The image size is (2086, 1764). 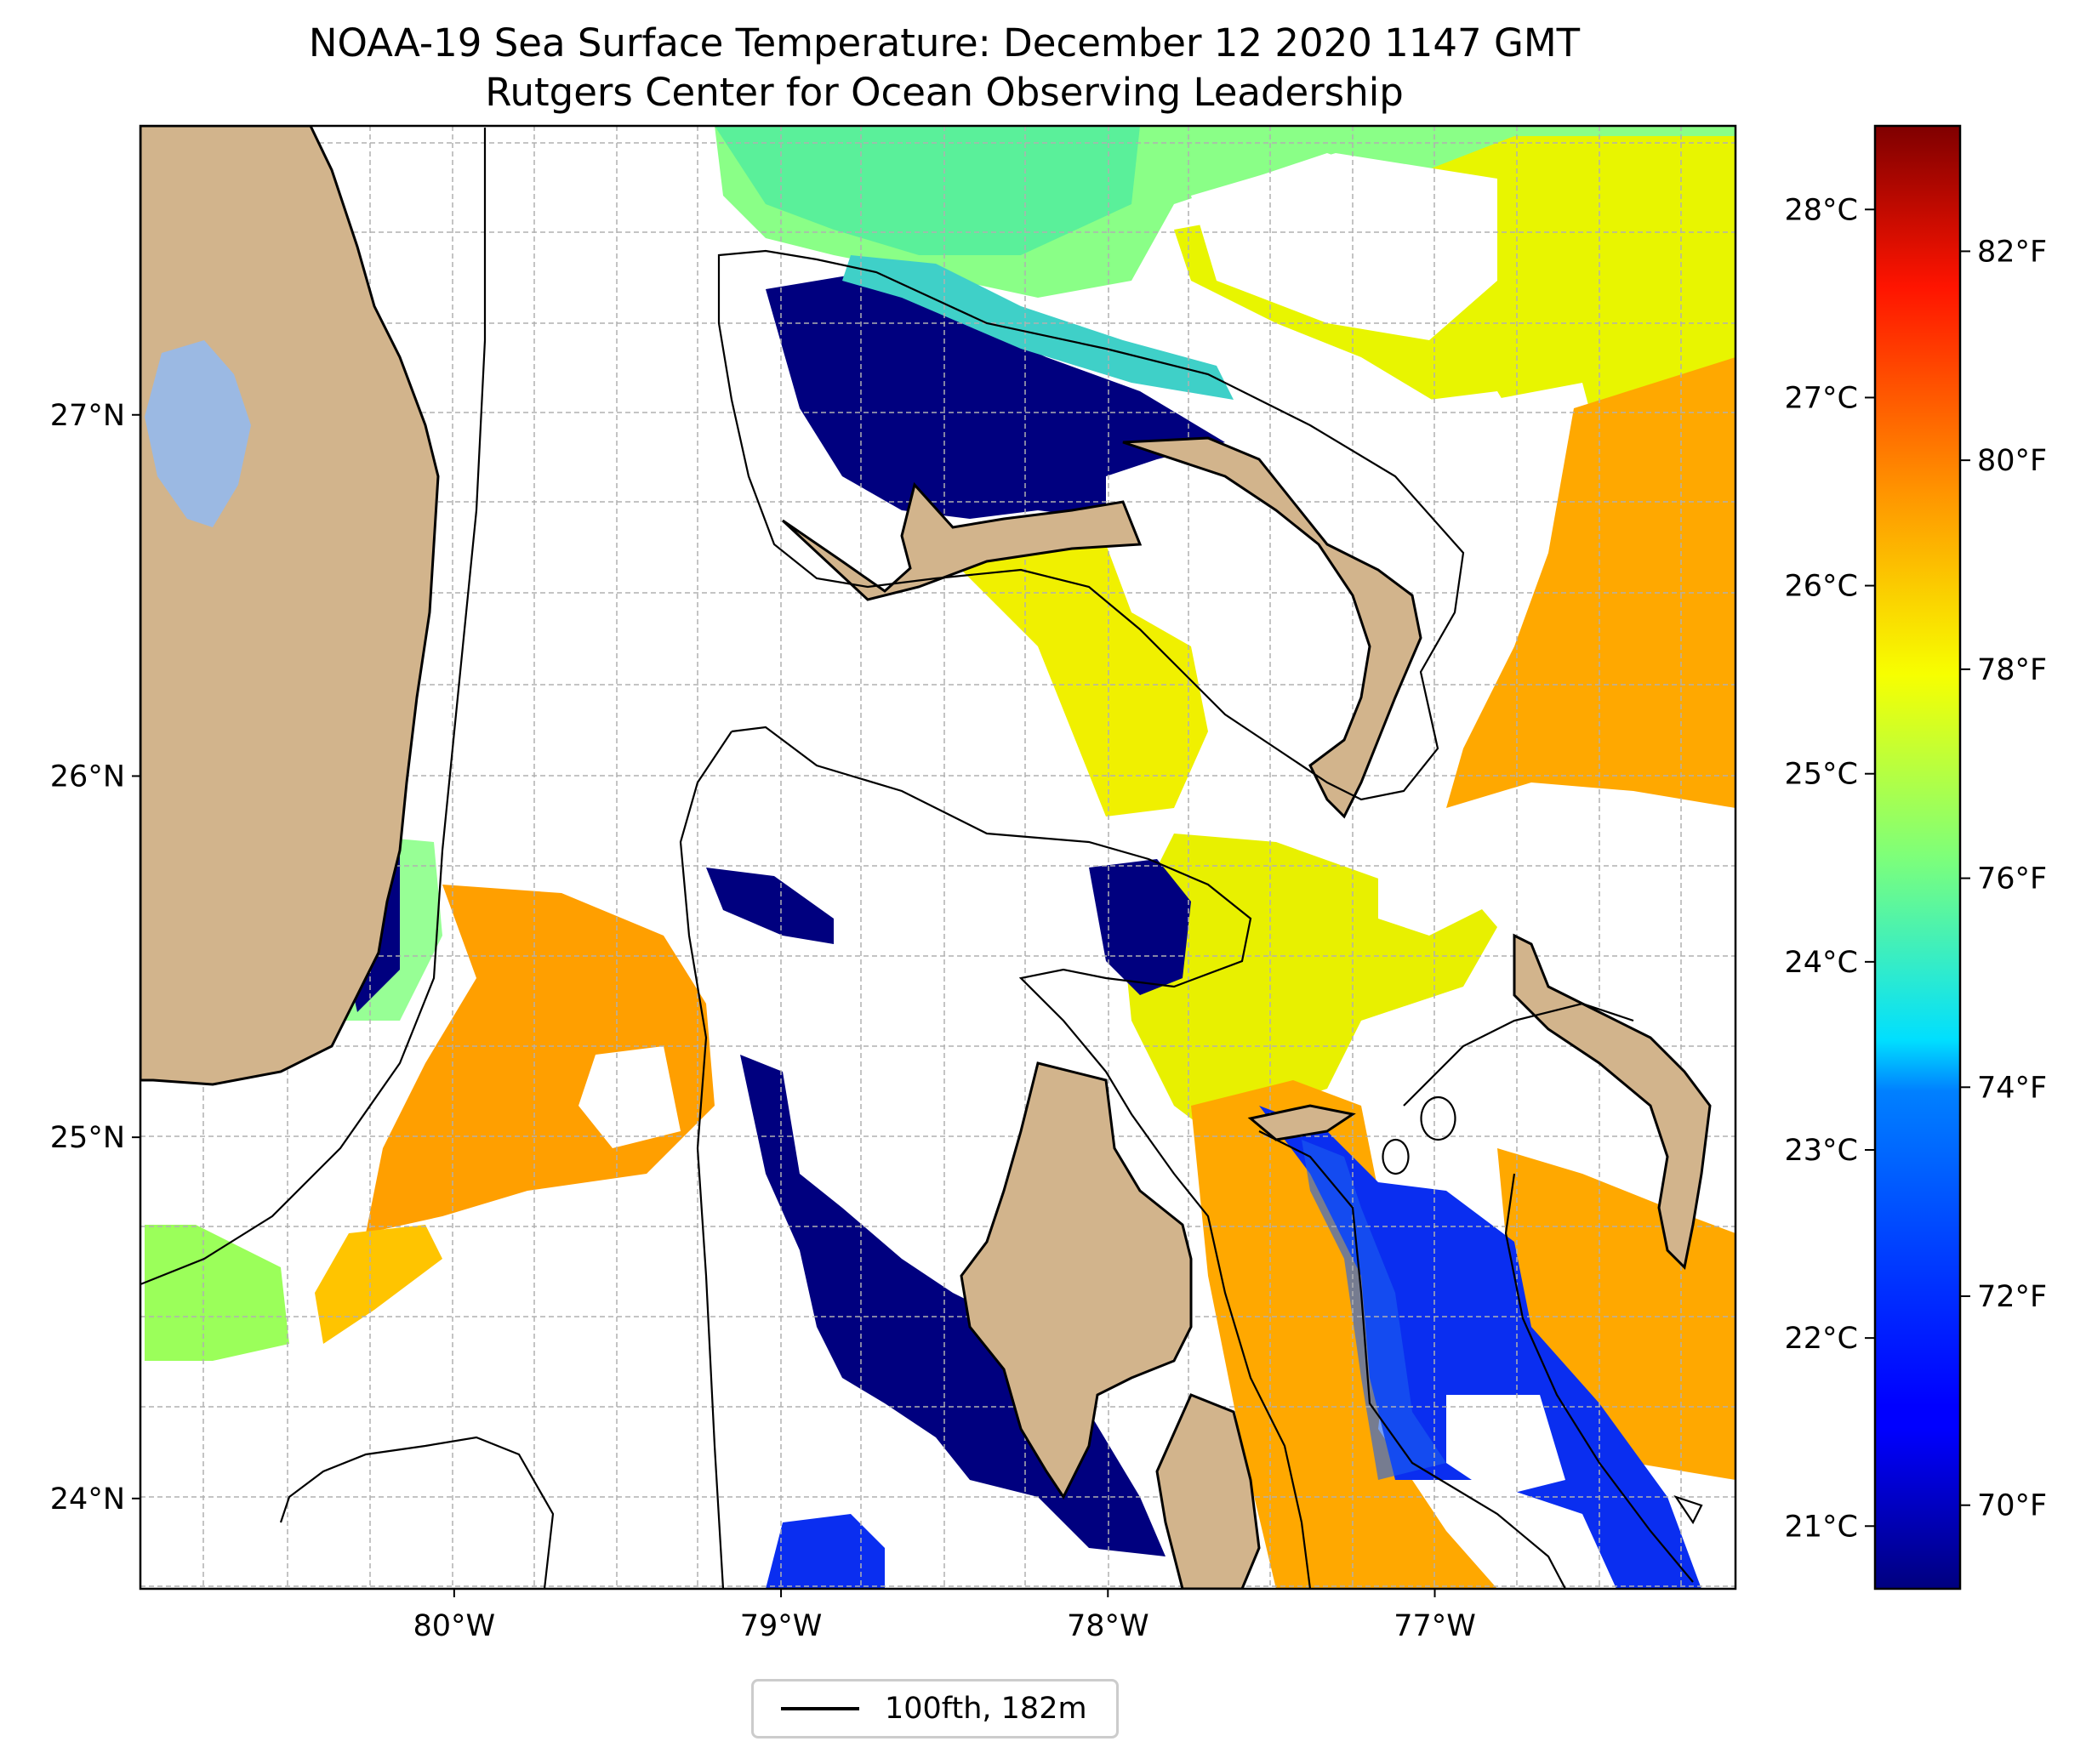 What do you see at coordinates (820, 1708) in the screenshot?
I see `legend-line-swatch` at bounding box center [820, 1708].